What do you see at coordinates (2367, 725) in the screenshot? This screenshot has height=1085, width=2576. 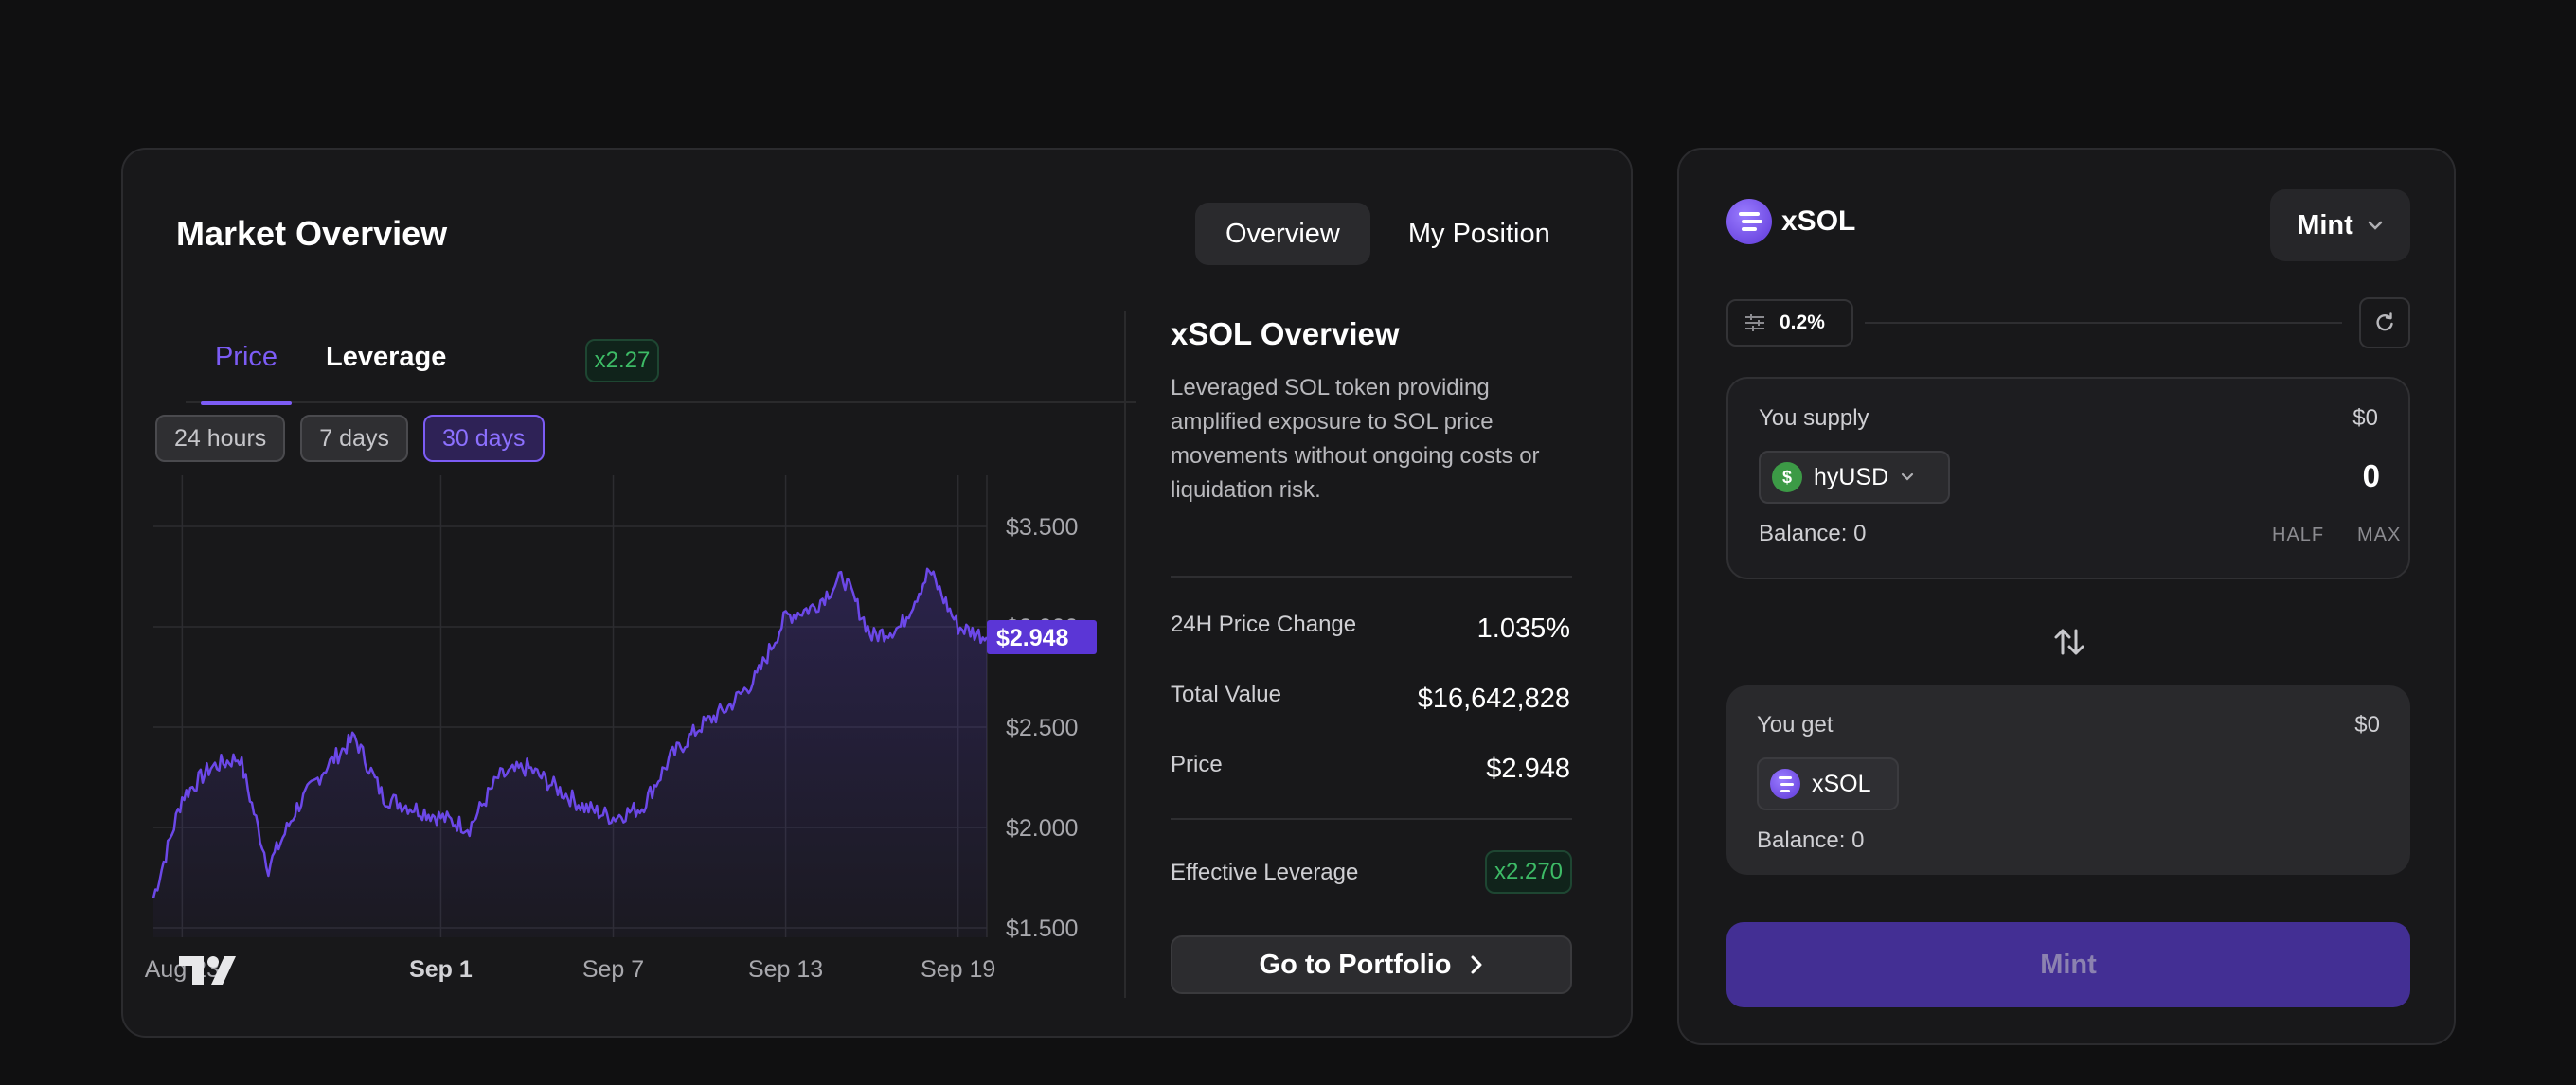 I see `get-usd-value: $0` at bounding box center [2367, 725].